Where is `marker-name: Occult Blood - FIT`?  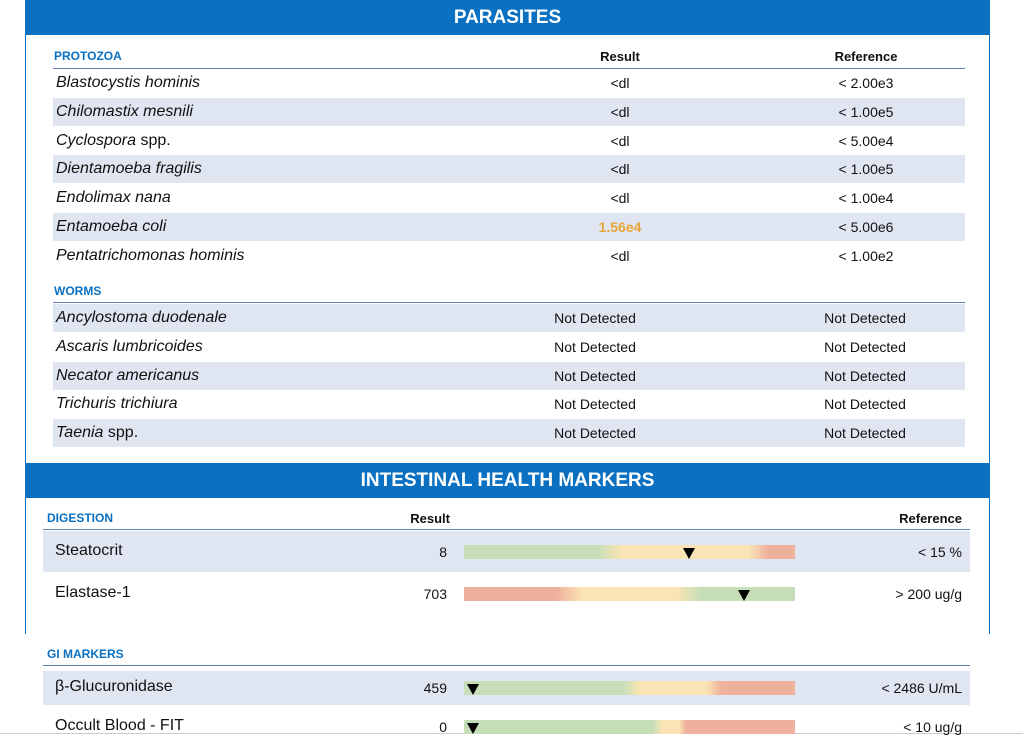
marker-name: Occult Blood - FIT is located at coordinates (119, 725).